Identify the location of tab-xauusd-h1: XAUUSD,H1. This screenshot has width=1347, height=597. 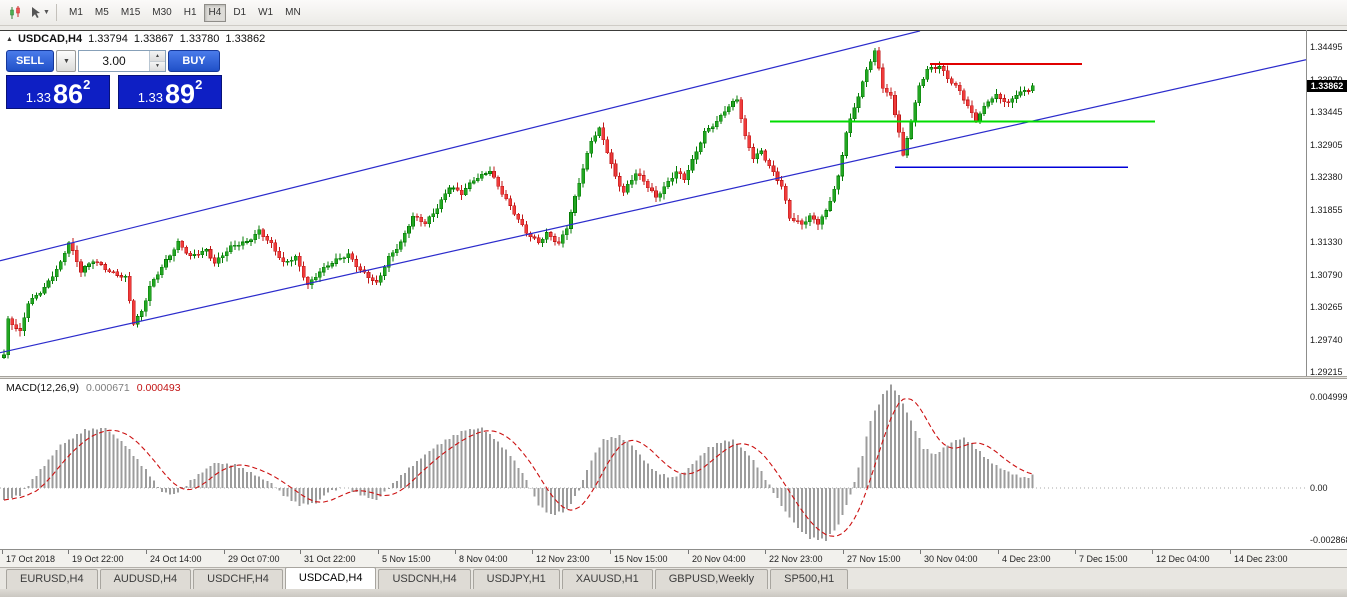
(607, 579).